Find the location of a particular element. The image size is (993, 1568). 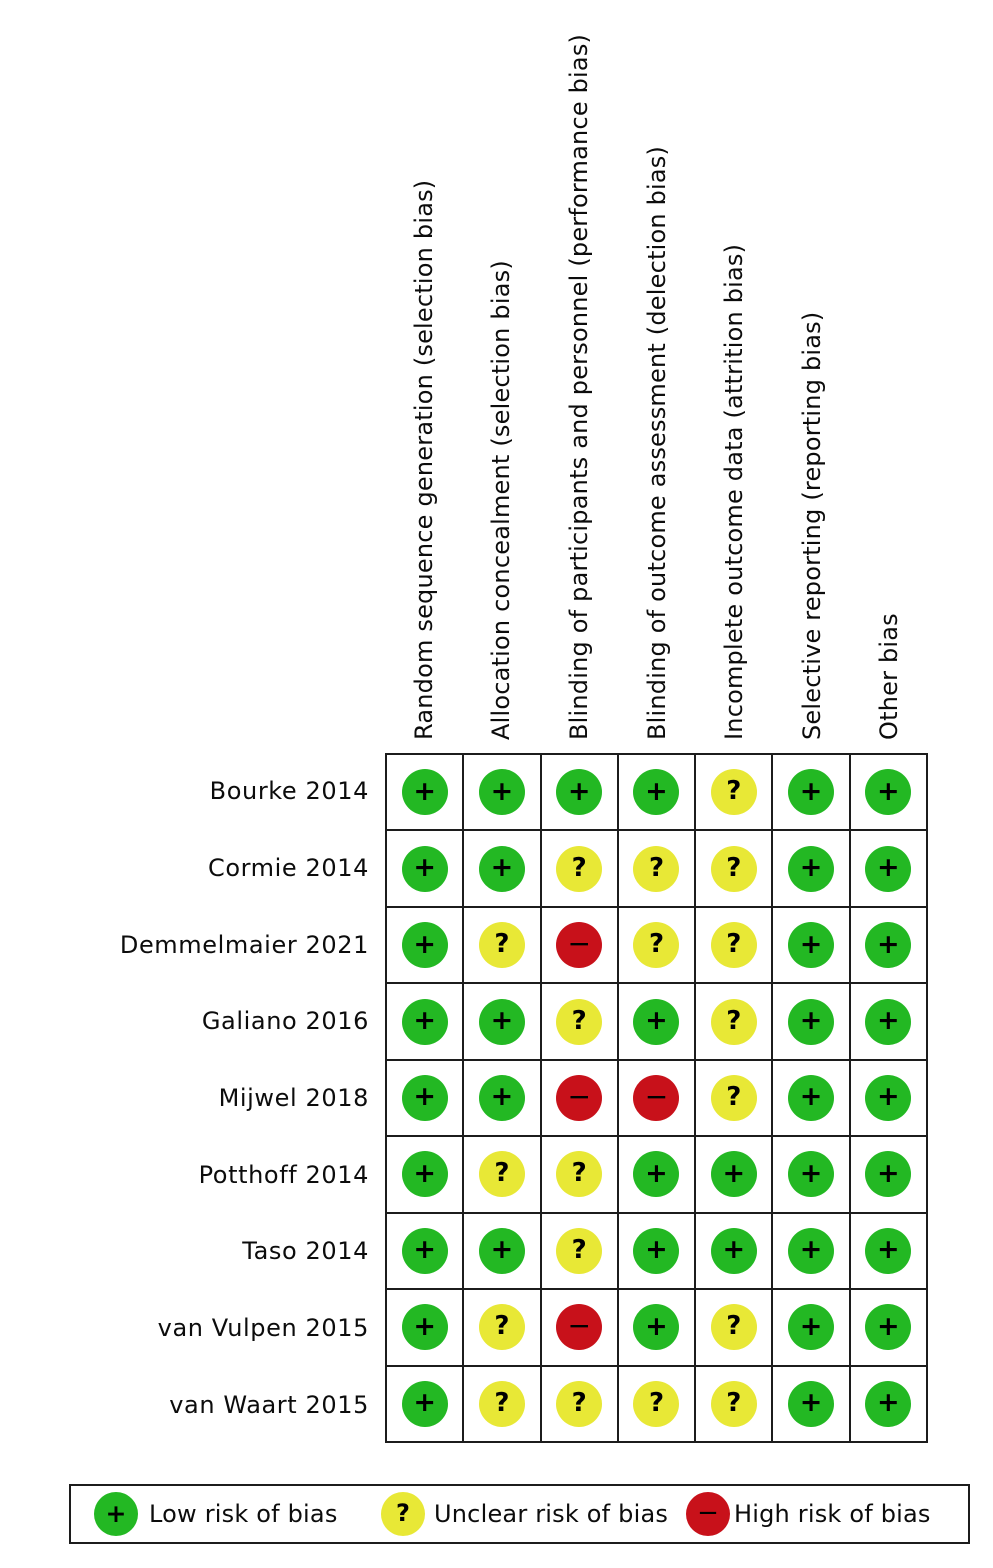

cell-r6-c6: + is located at coordinates (811, 1174).